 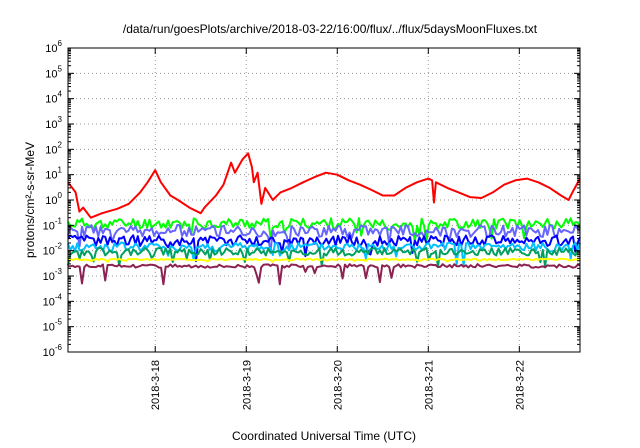 I want to click on y-tick-label: 10⁻¹, so click(x=53, y=224).